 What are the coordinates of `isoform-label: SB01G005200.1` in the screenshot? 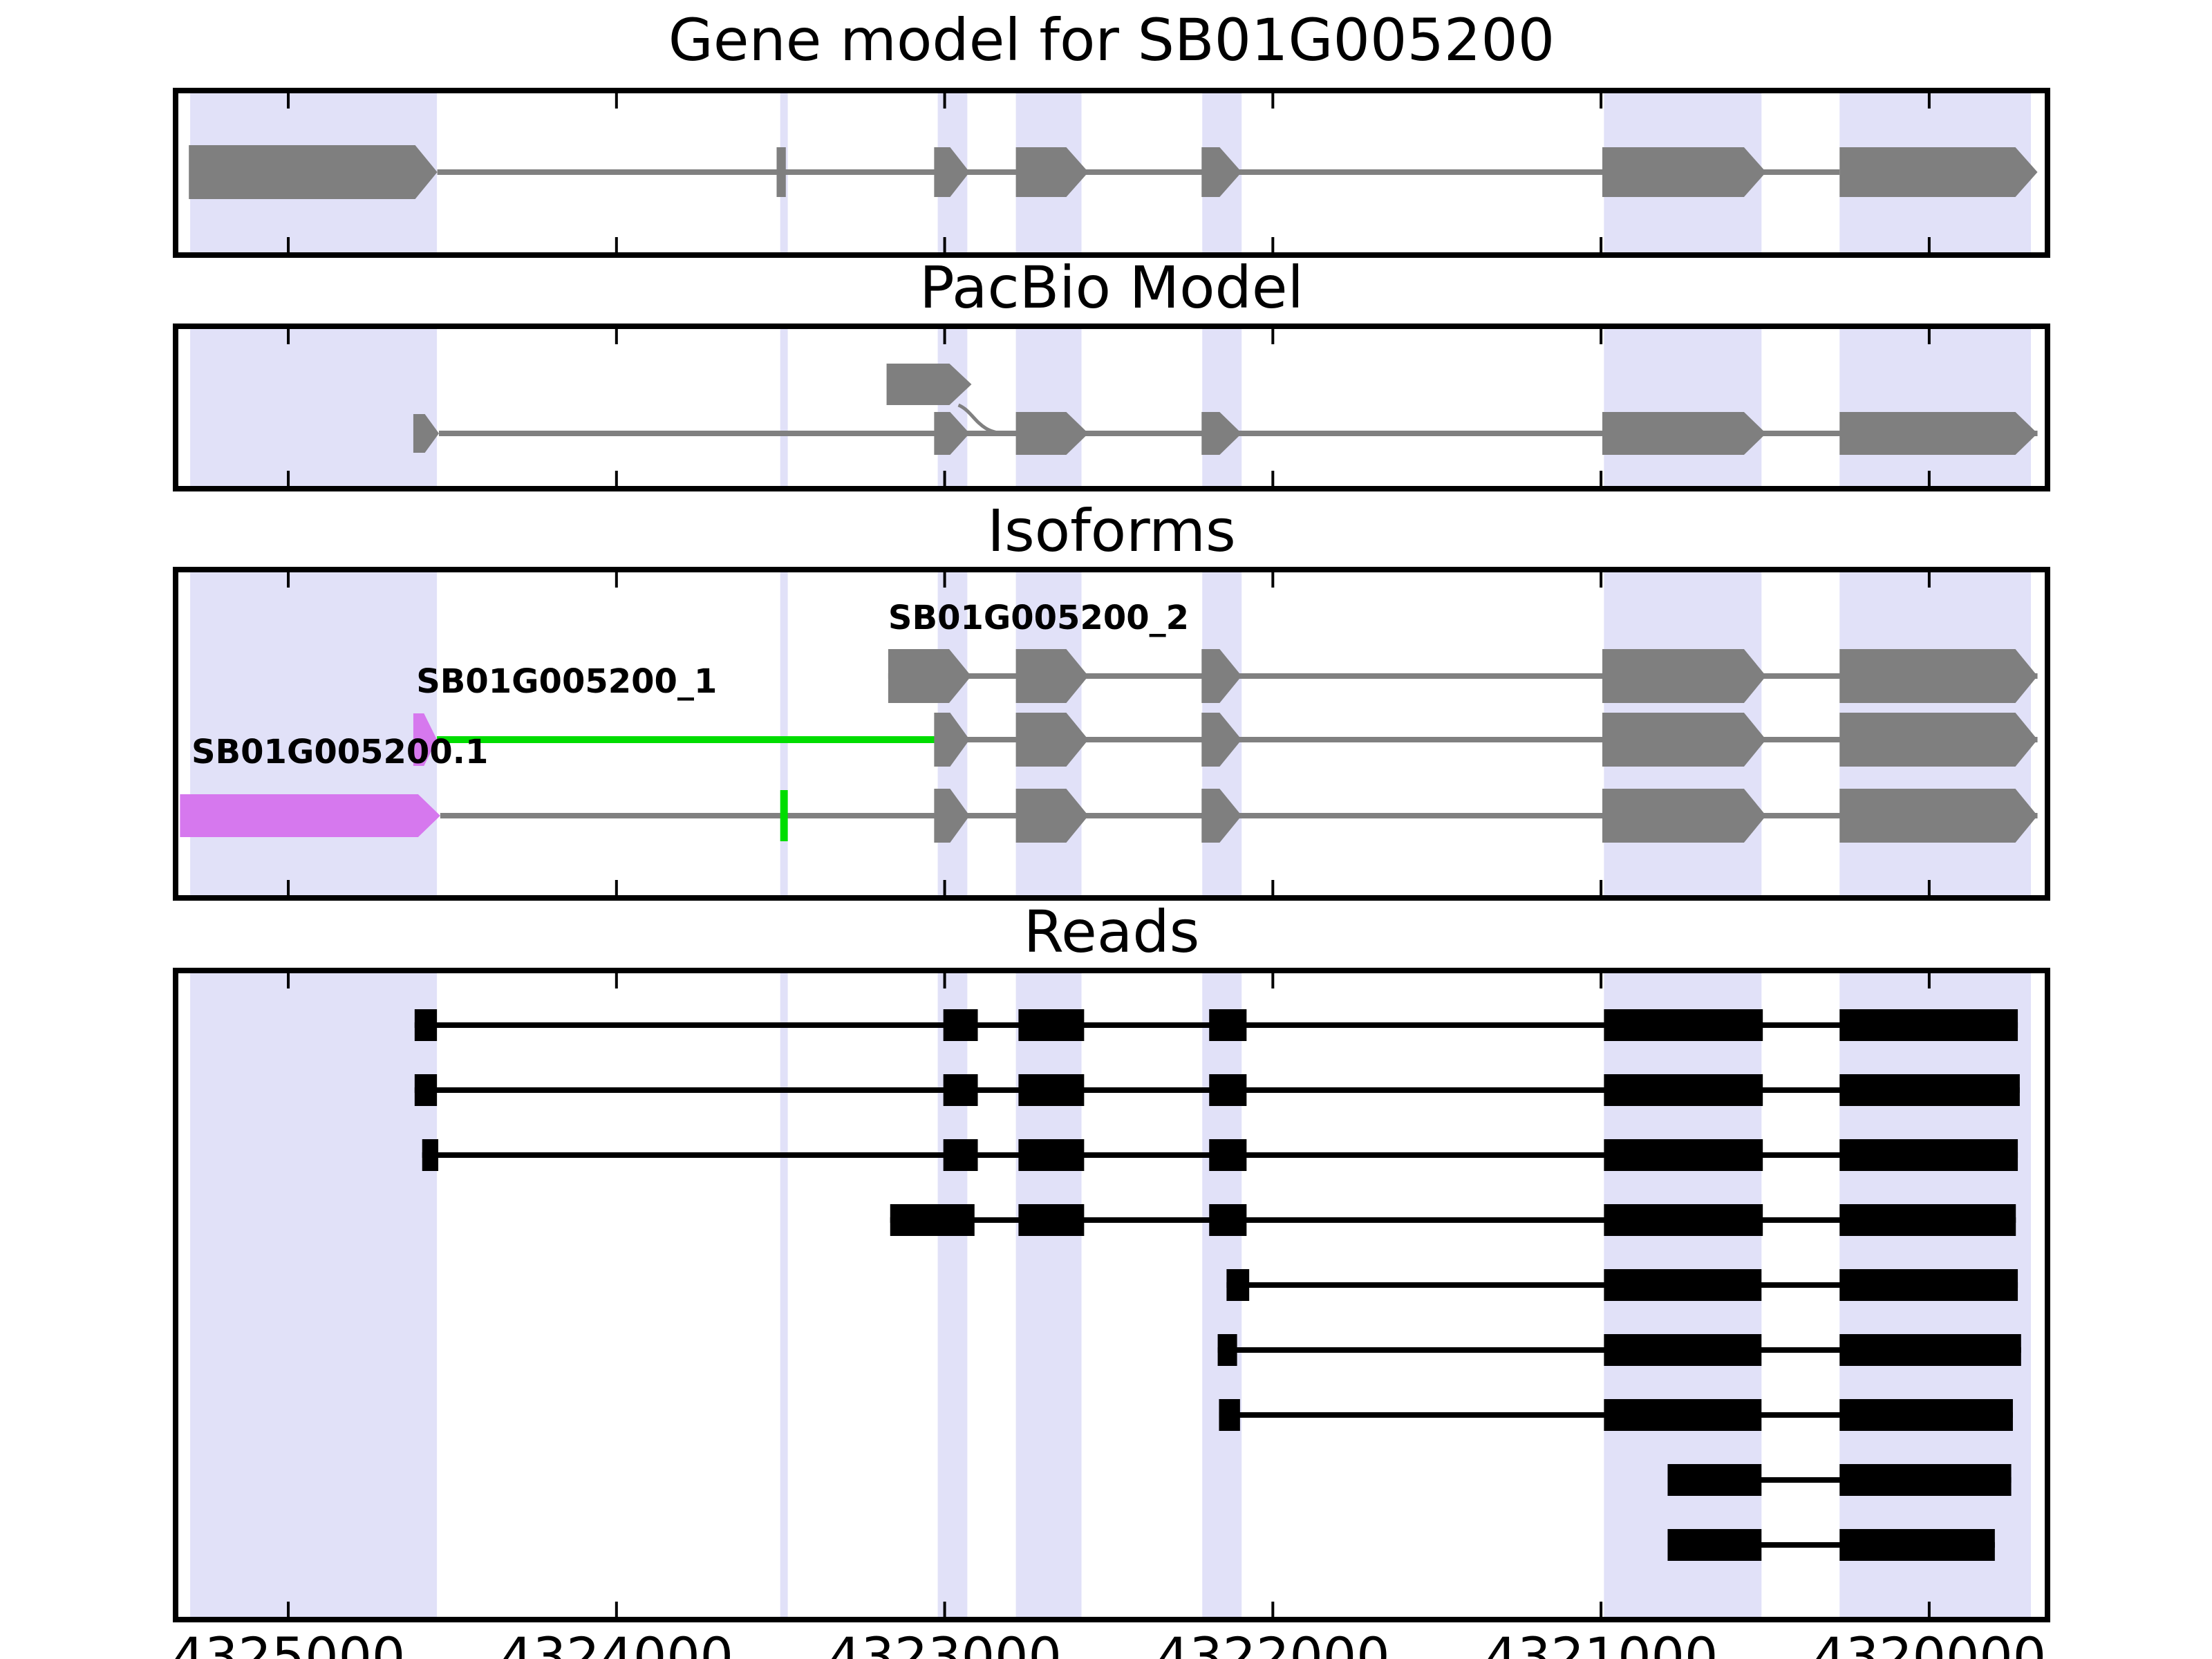 It's located at (340, 752).